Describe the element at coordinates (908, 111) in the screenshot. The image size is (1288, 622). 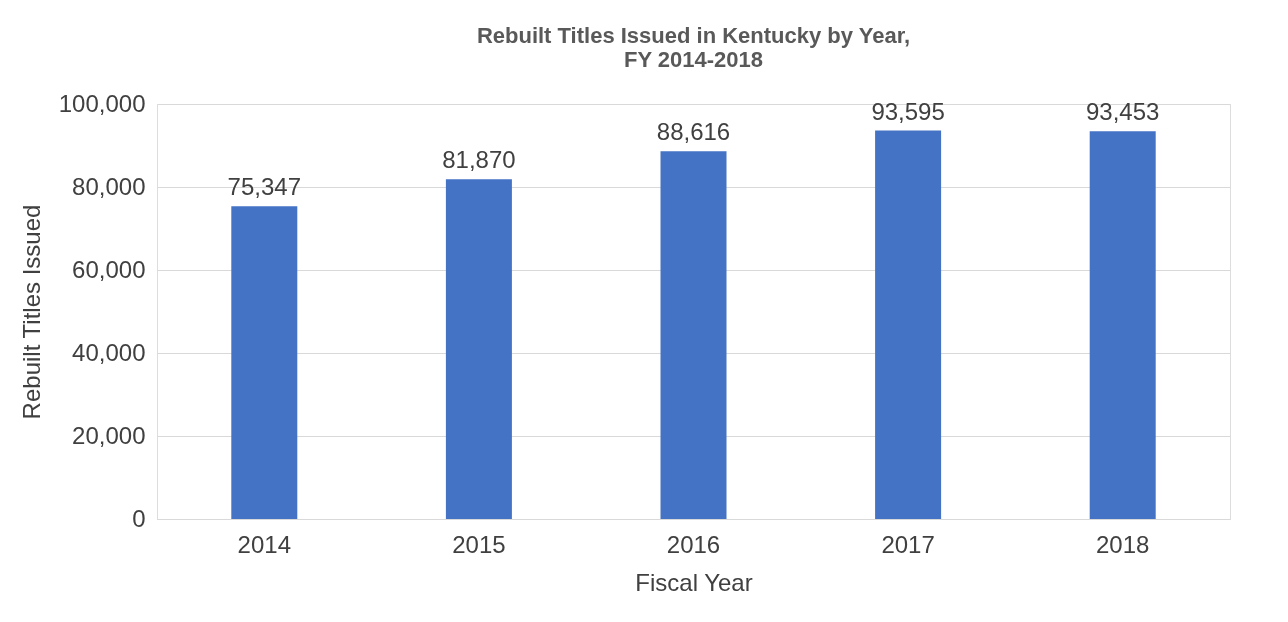
I see `data-label: 93,595` at that location.